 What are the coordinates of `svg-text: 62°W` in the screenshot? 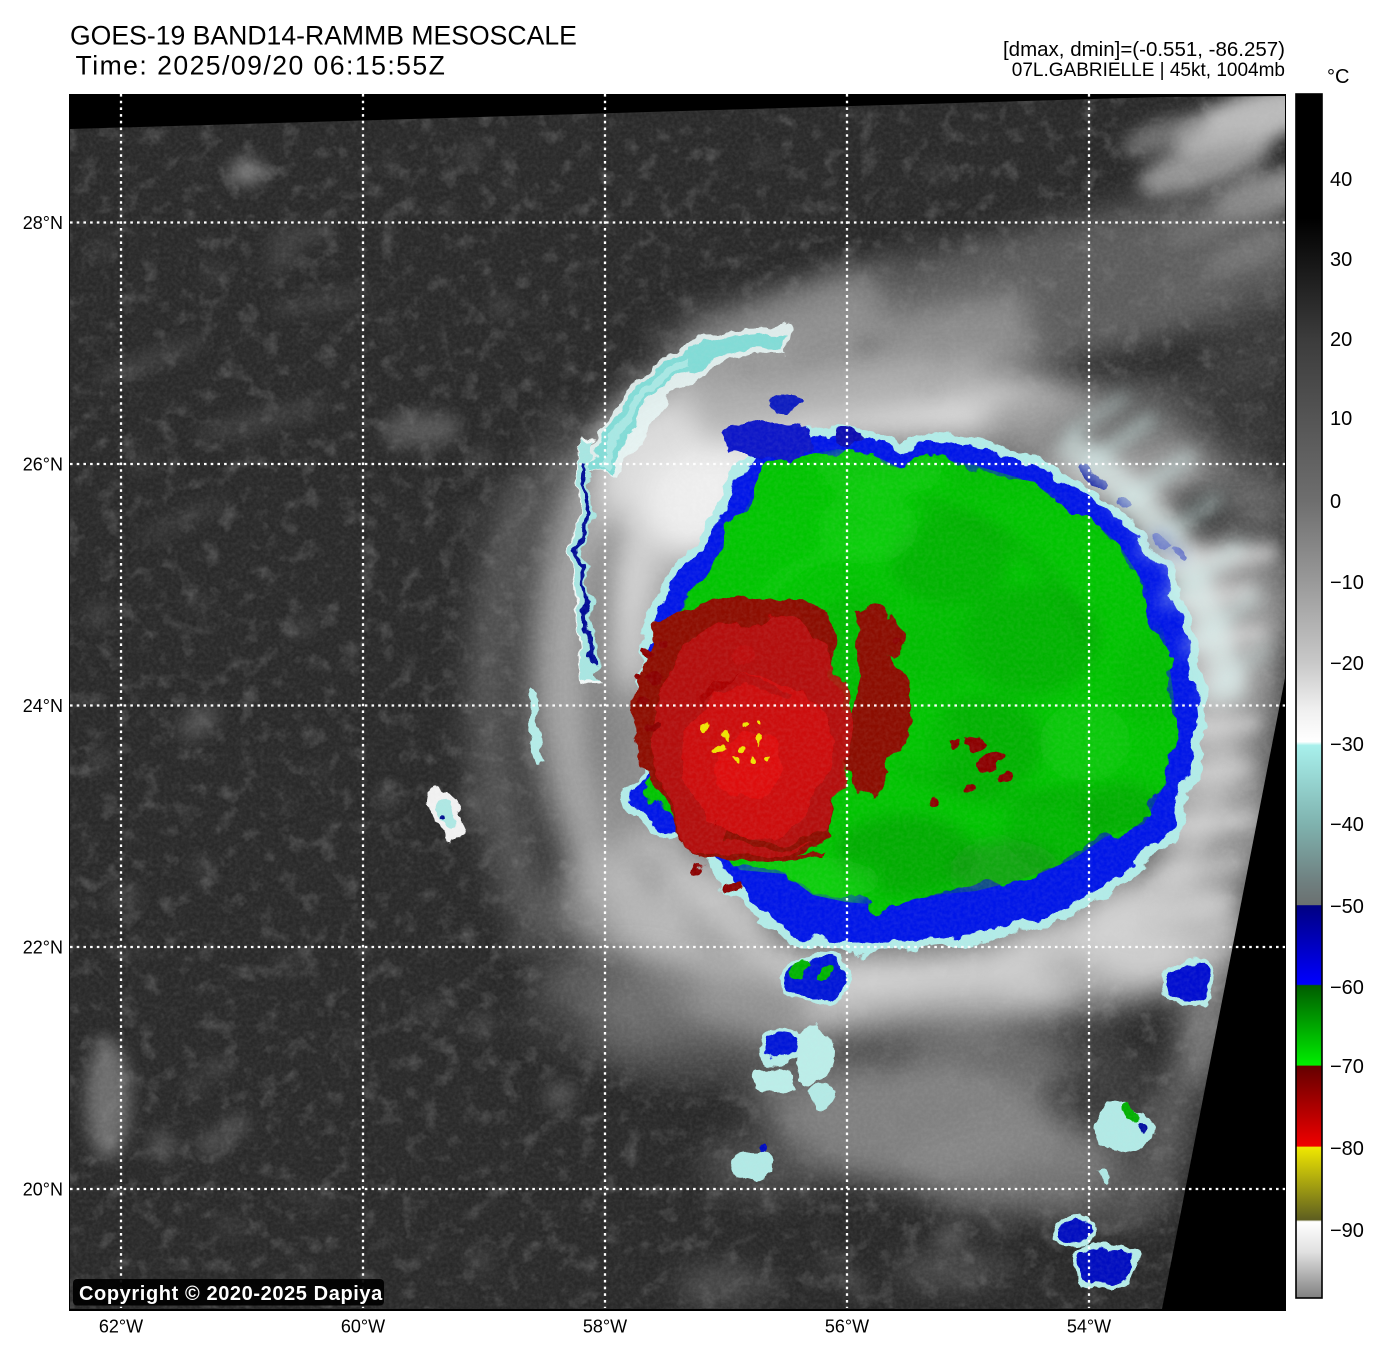 It's located at (121, 1327).